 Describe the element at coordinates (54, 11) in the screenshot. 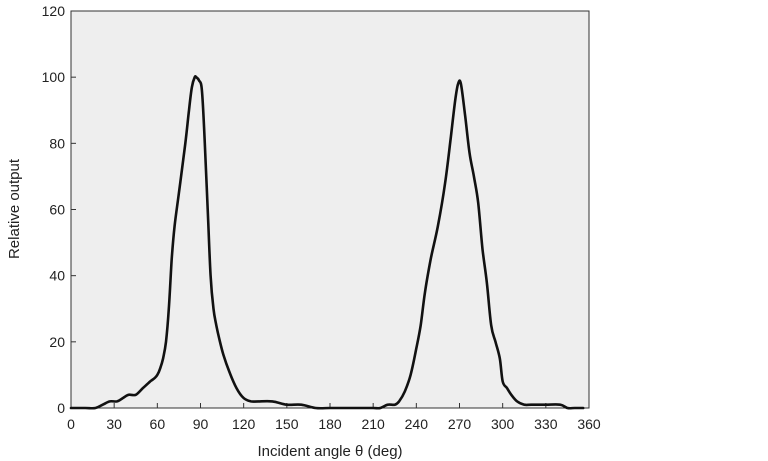

I see `y-tick-label: 120` at that location.